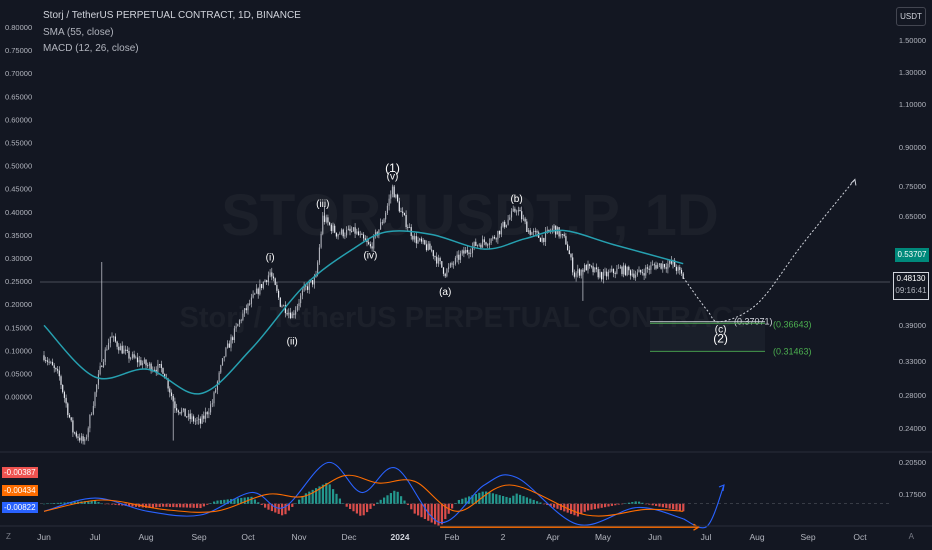 Image resolution: width=932 pixels, height=550 pixels. Describe the element at coordinates (270, 257) in the screenshot. I see `wave-label: (i)` at that location.